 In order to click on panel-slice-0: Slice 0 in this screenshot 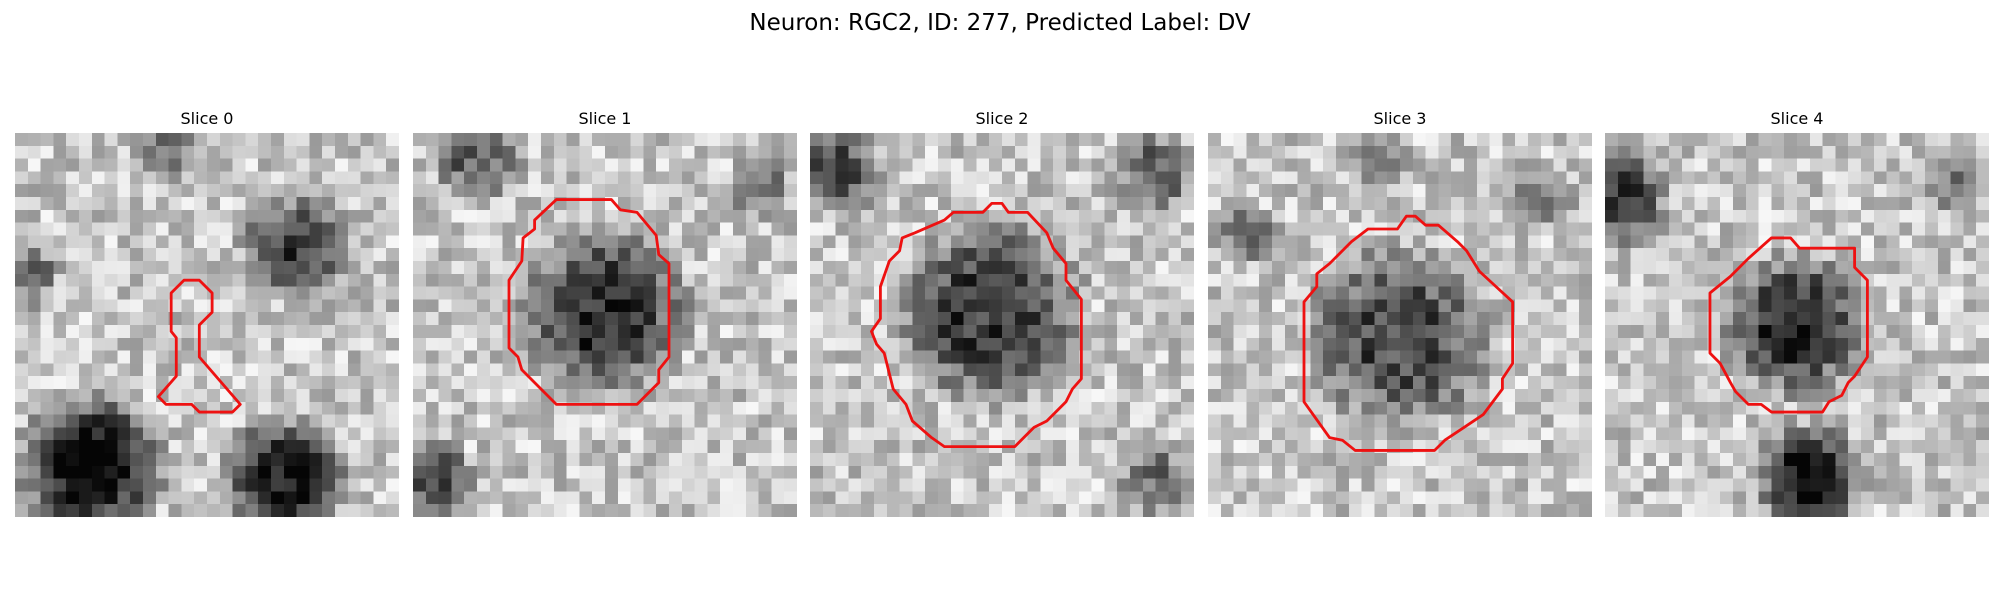, I will do `click(207, 313)`.